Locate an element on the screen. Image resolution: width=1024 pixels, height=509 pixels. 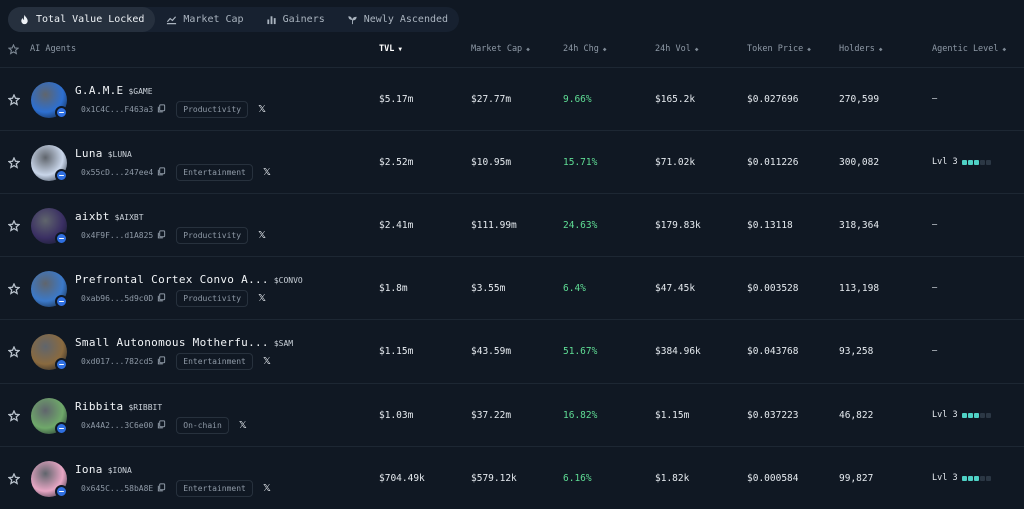
agentic-level-label: Lvl 3 is located at coordinates (945, 415).